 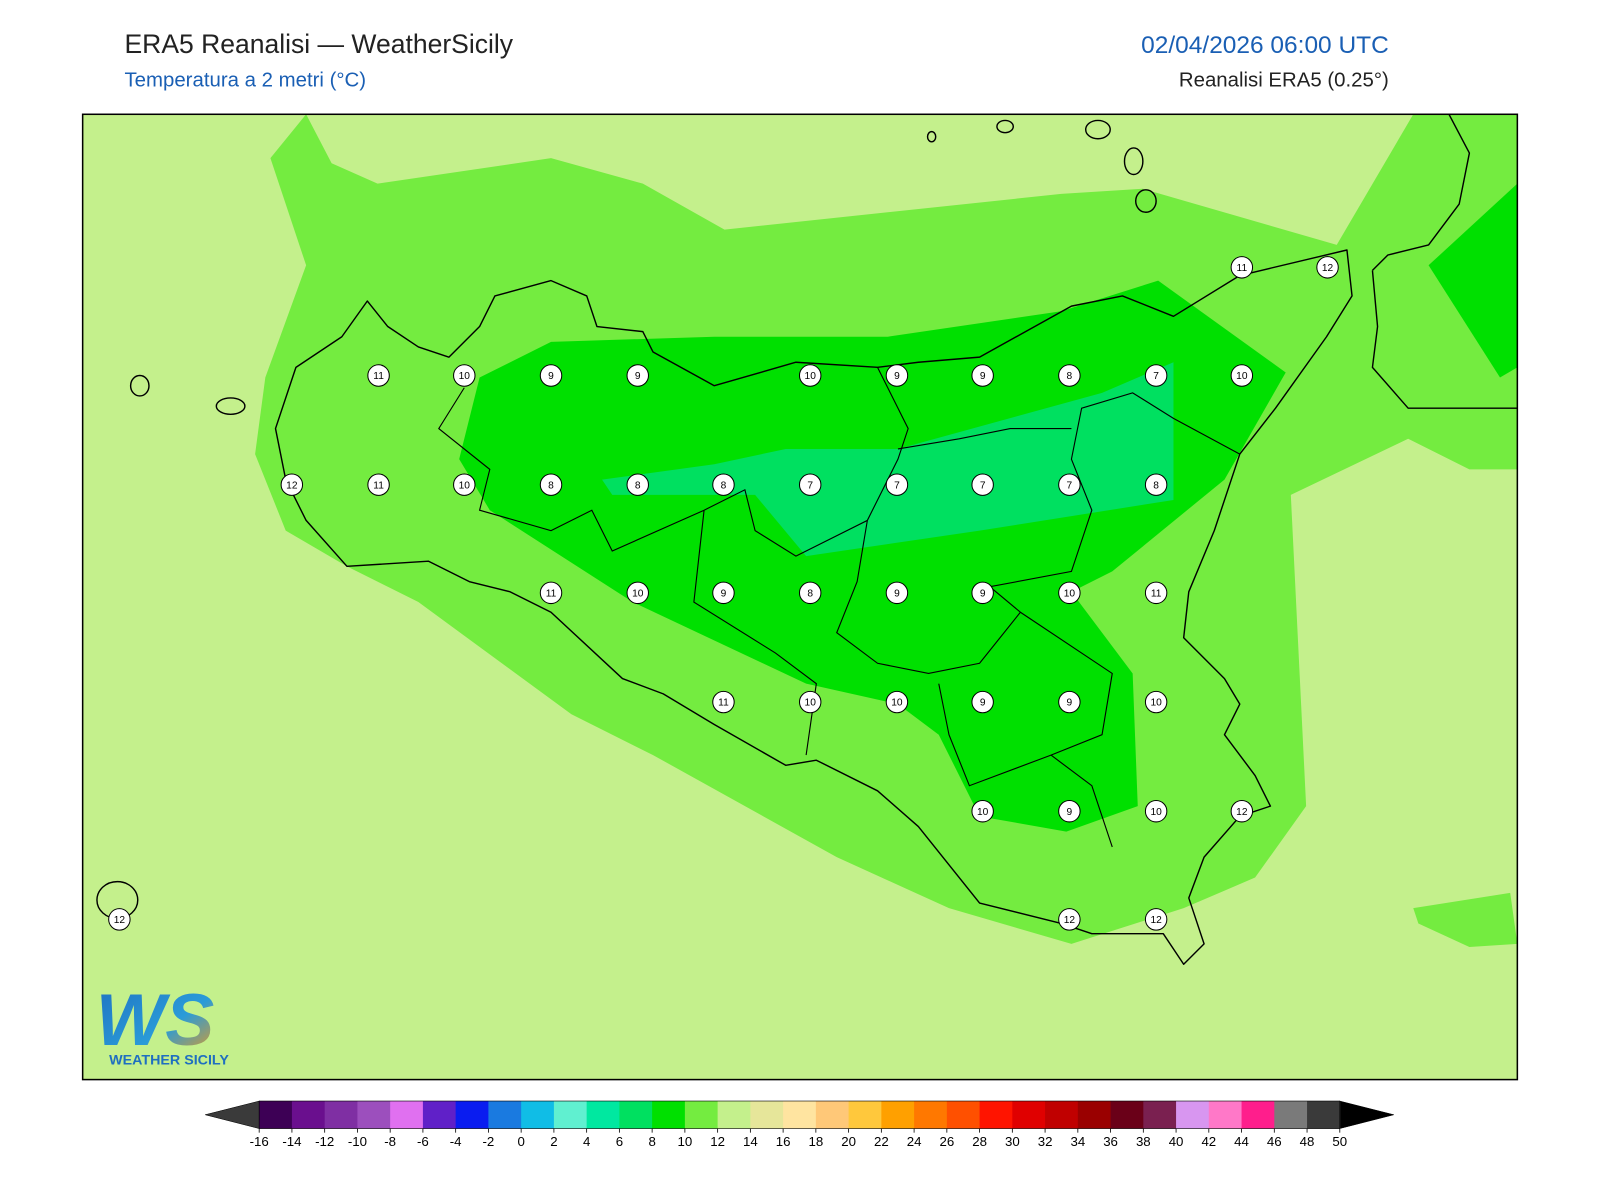 What do you see at coordinates (520, 1141) in the screenshot?
I see `colorbar-tick-label: 0` at bounding box center [520, 1141].